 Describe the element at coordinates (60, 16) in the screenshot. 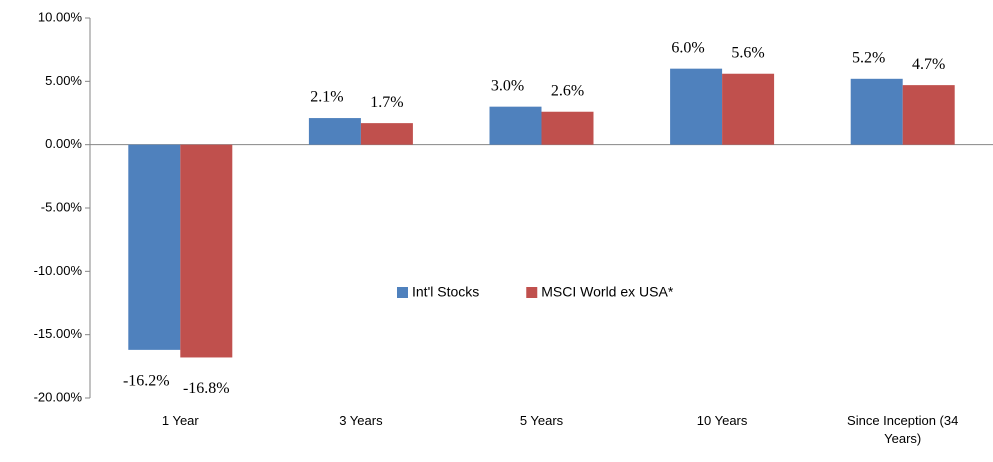

I see `y-tick-label: 10.00%` at that location.